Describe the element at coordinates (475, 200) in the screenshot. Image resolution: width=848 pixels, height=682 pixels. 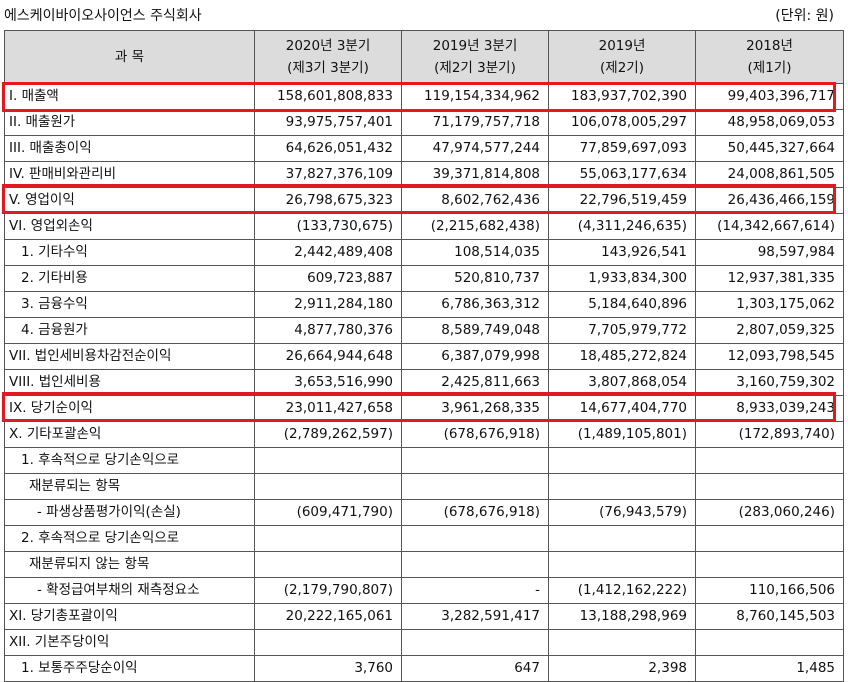
I see `row-value: 8,602,762,436` at that location.